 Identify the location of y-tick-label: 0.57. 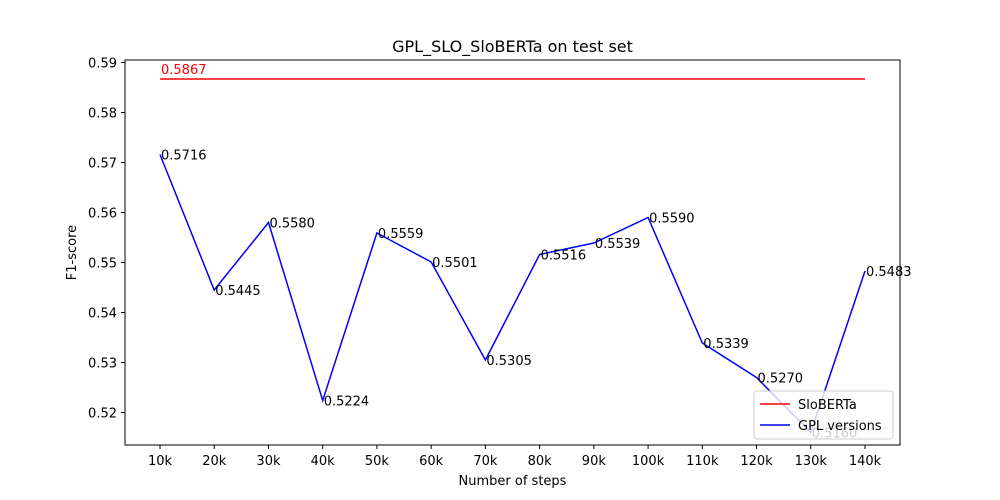
(102, 164).